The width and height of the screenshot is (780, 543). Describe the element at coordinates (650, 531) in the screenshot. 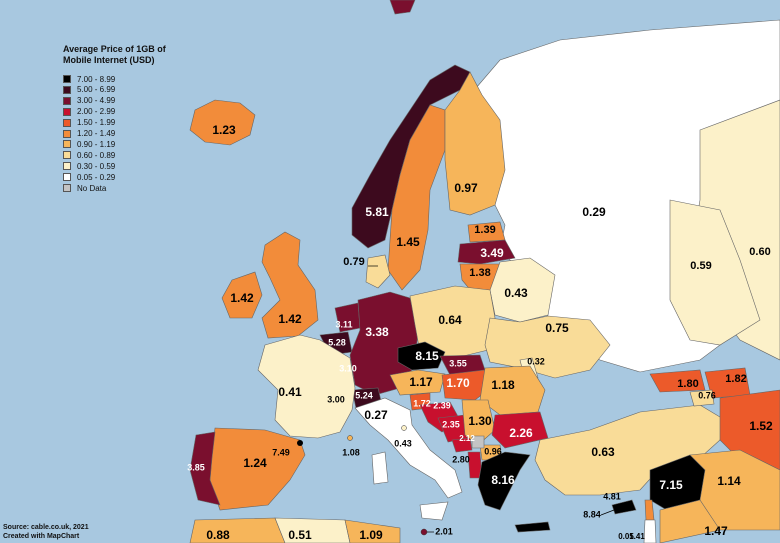

I see `region-israel` at that location.